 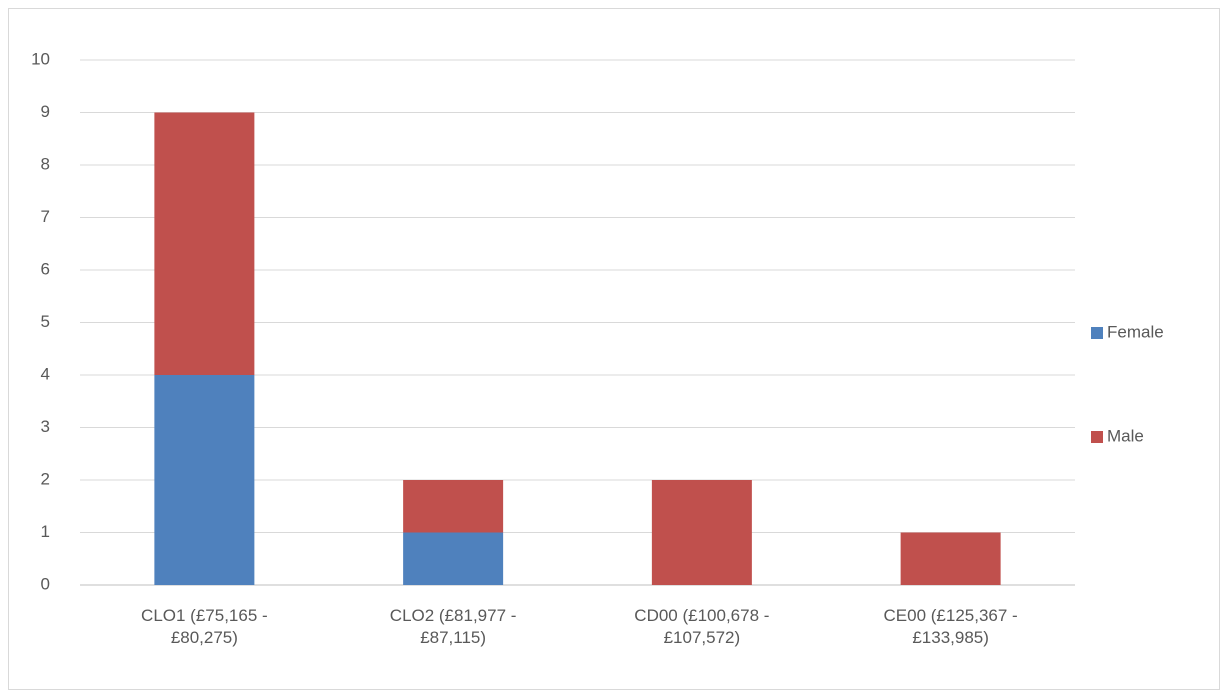 What do you see at coordinates (45, 163) in the screenshot?
I see `y-tick-label: 8` at bounding box center [45, 163].